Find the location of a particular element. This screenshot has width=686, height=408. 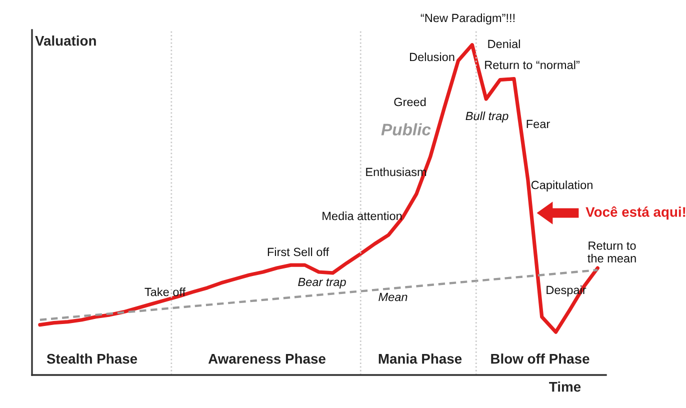

y-axis-title: Valuation is located at coordinates (65, 41).